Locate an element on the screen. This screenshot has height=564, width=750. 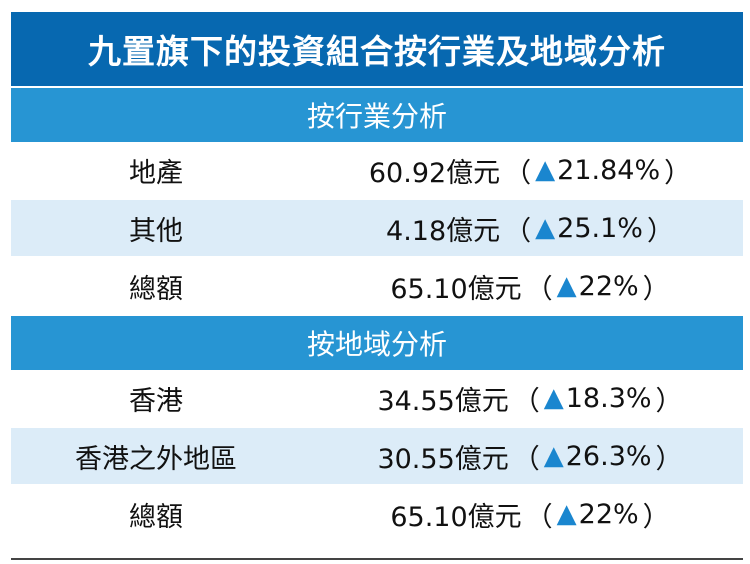
amount: 60.92億元 is located at coordinates (434, 173).